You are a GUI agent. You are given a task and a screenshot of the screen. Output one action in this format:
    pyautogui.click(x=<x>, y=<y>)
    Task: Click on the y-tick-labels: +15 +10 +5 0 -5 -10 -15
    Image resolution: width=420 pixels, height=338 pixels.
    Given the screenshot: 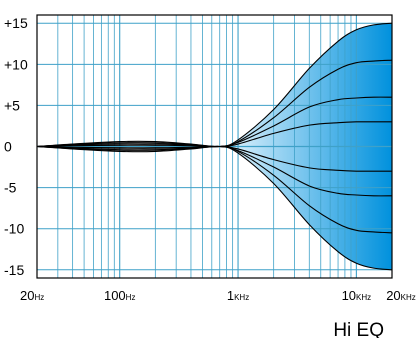 What is the action you would take?
    pyautogui.click(x=16, y=146)
    